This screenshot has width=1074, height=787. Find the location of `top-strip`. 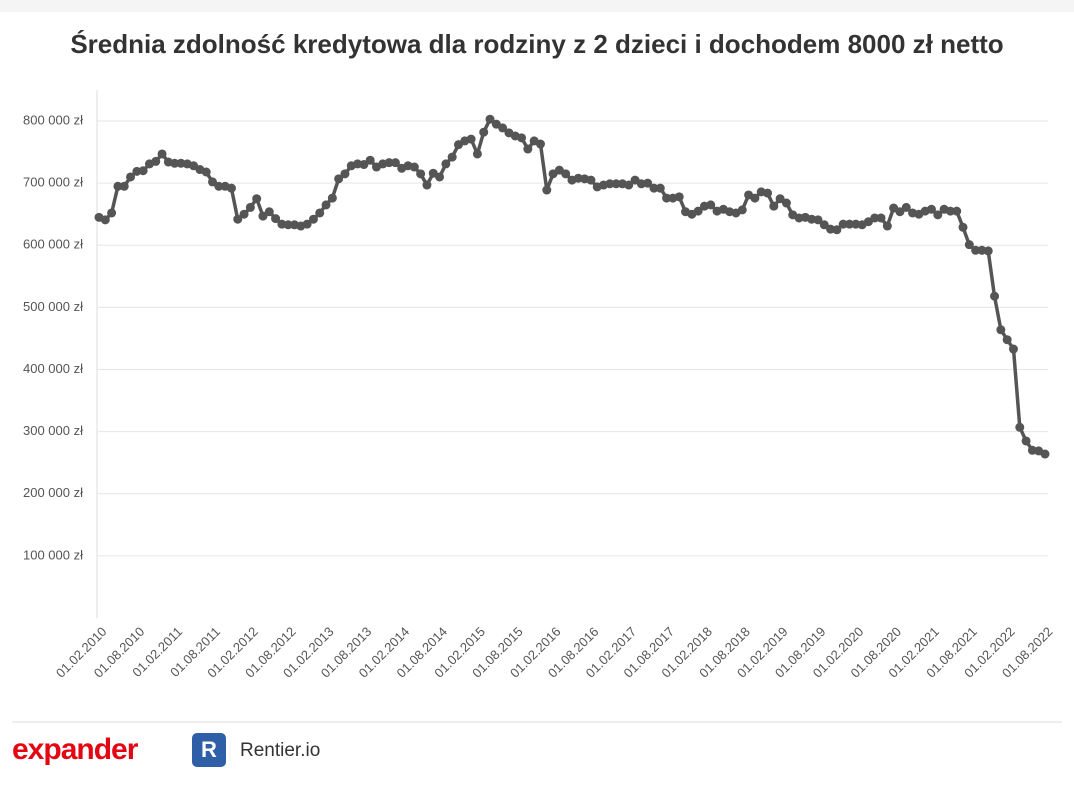

top-strip is located at coordinates (537, 6).